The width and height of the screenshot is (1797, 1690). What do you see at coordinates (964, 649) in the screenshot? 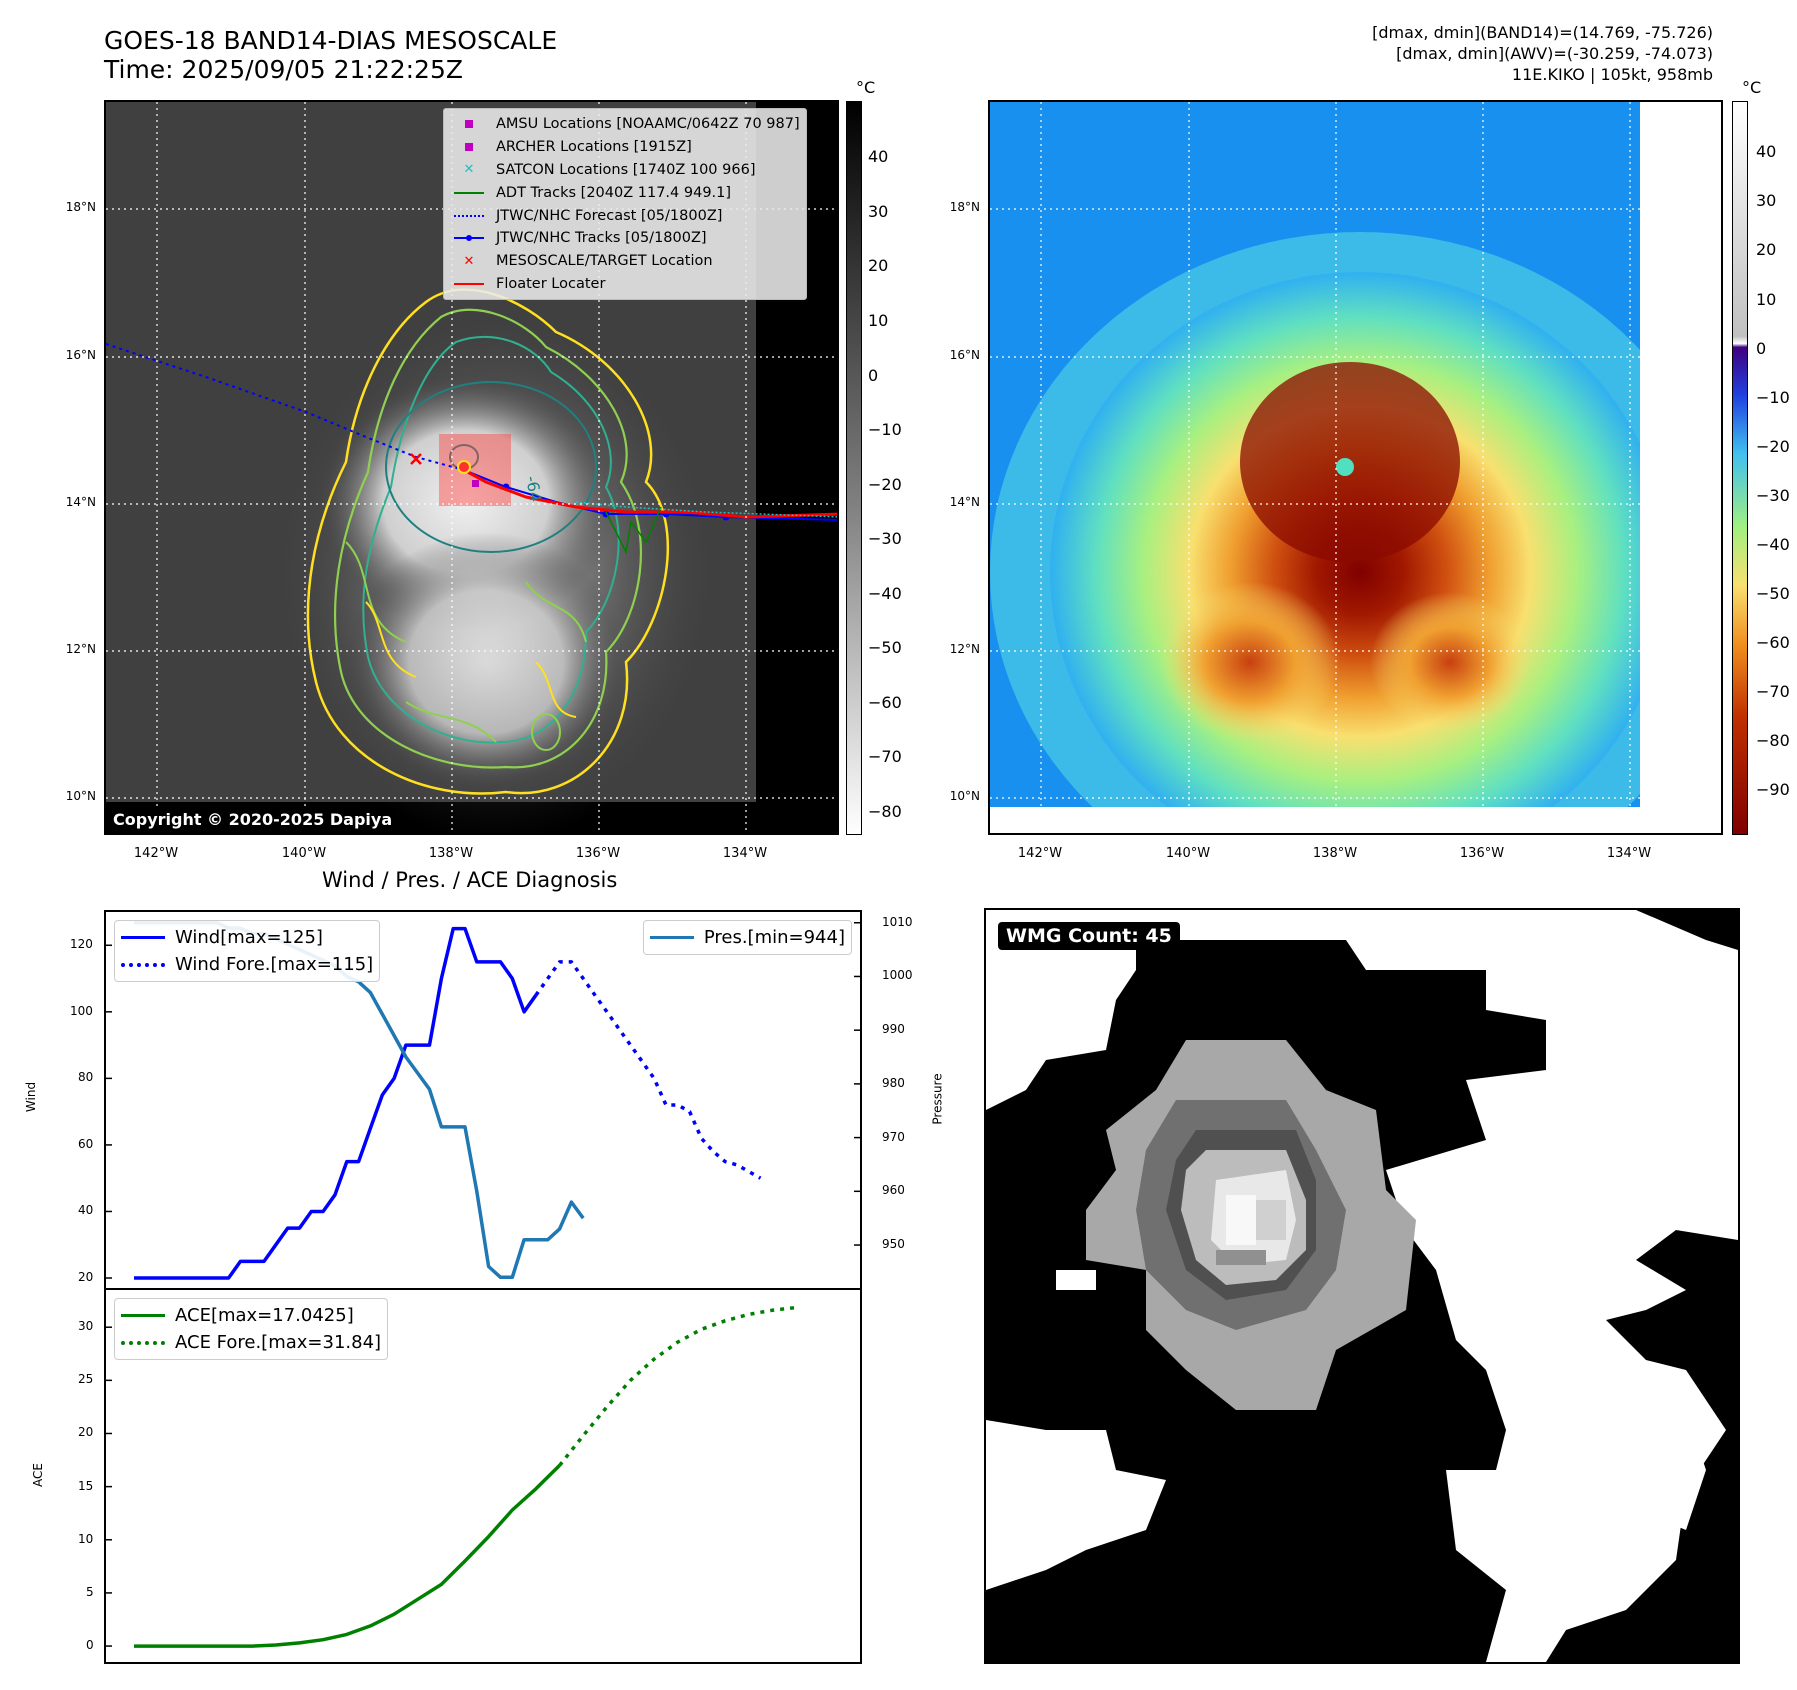
I see `r-lat-label-12n: 12°N` at bounding box center [964, 649].